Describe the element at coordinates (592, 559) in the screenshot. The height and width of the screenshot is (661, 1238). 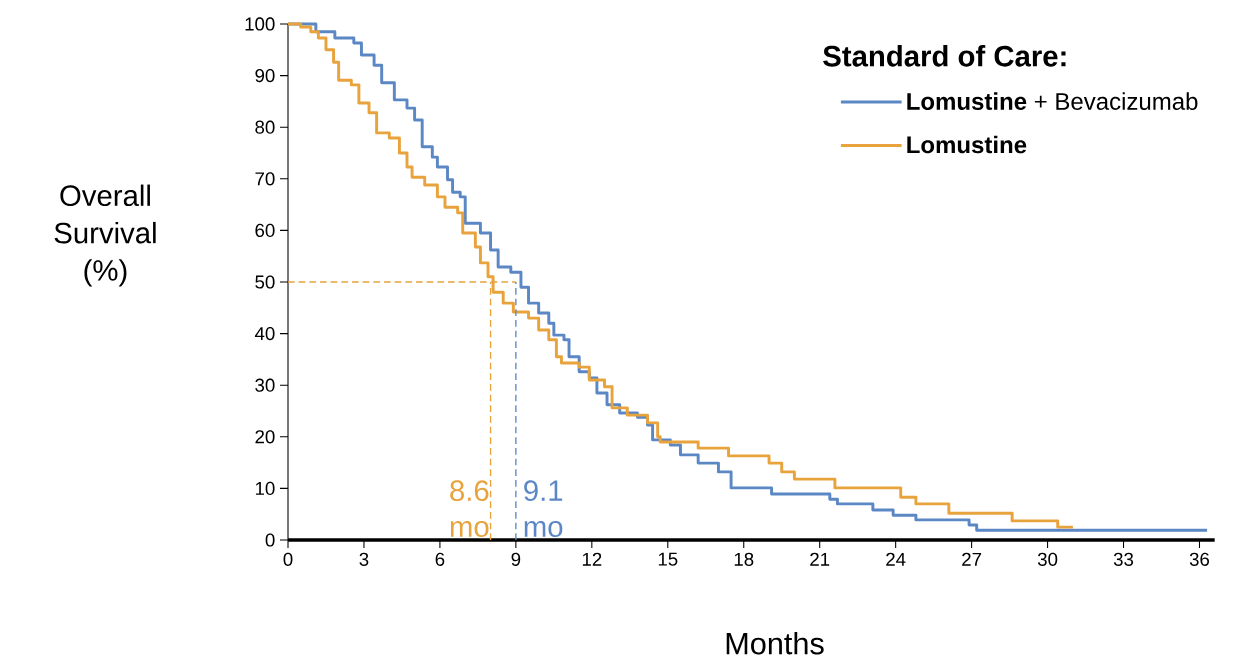
I see `x-tick-label: 12` at that location.